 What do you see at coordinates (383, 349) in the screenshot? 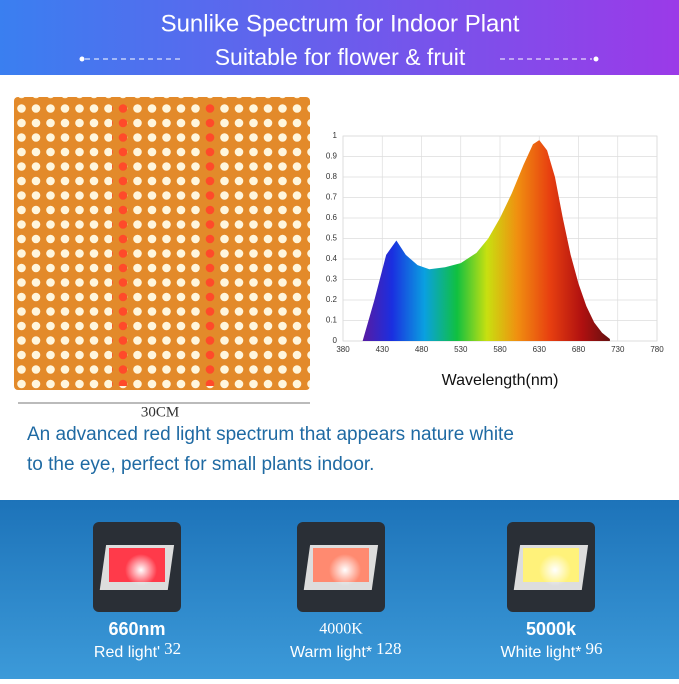
I see `x-tick-label: 430` at bounding box center [383, 349].